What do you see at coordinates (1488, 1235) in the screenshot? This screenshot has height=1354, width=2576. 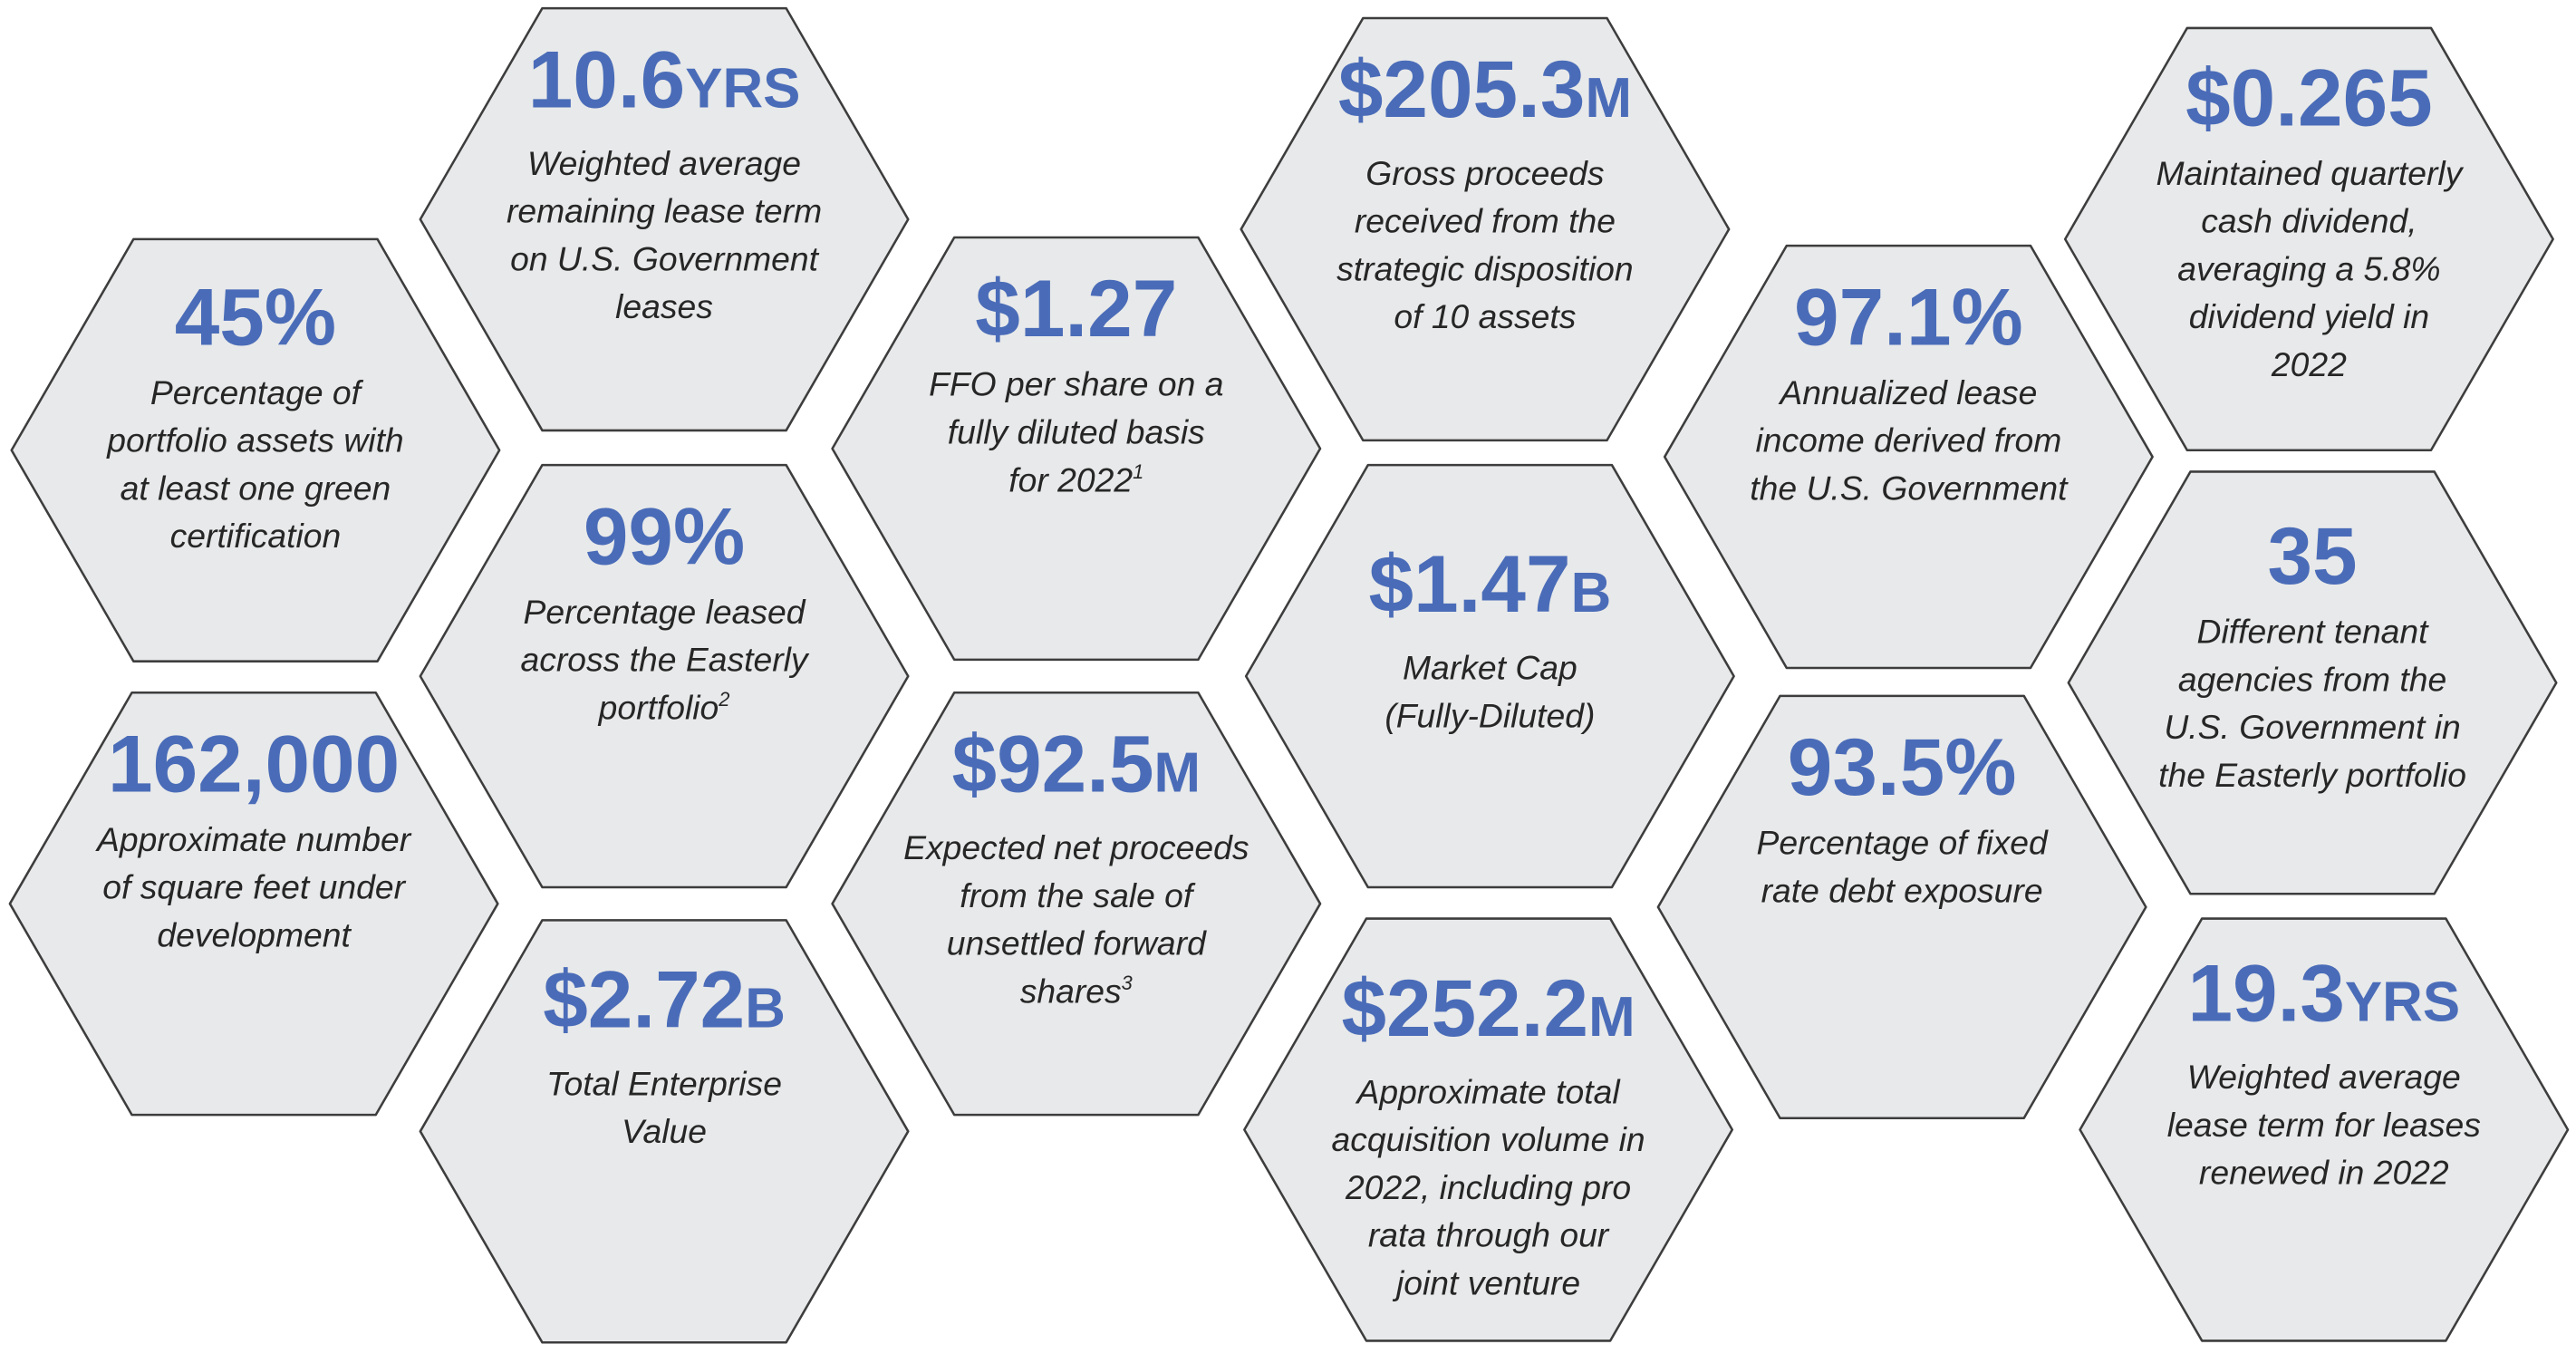 I see `stat-description-line: rata through our` at bounding box center [1488, 1235].